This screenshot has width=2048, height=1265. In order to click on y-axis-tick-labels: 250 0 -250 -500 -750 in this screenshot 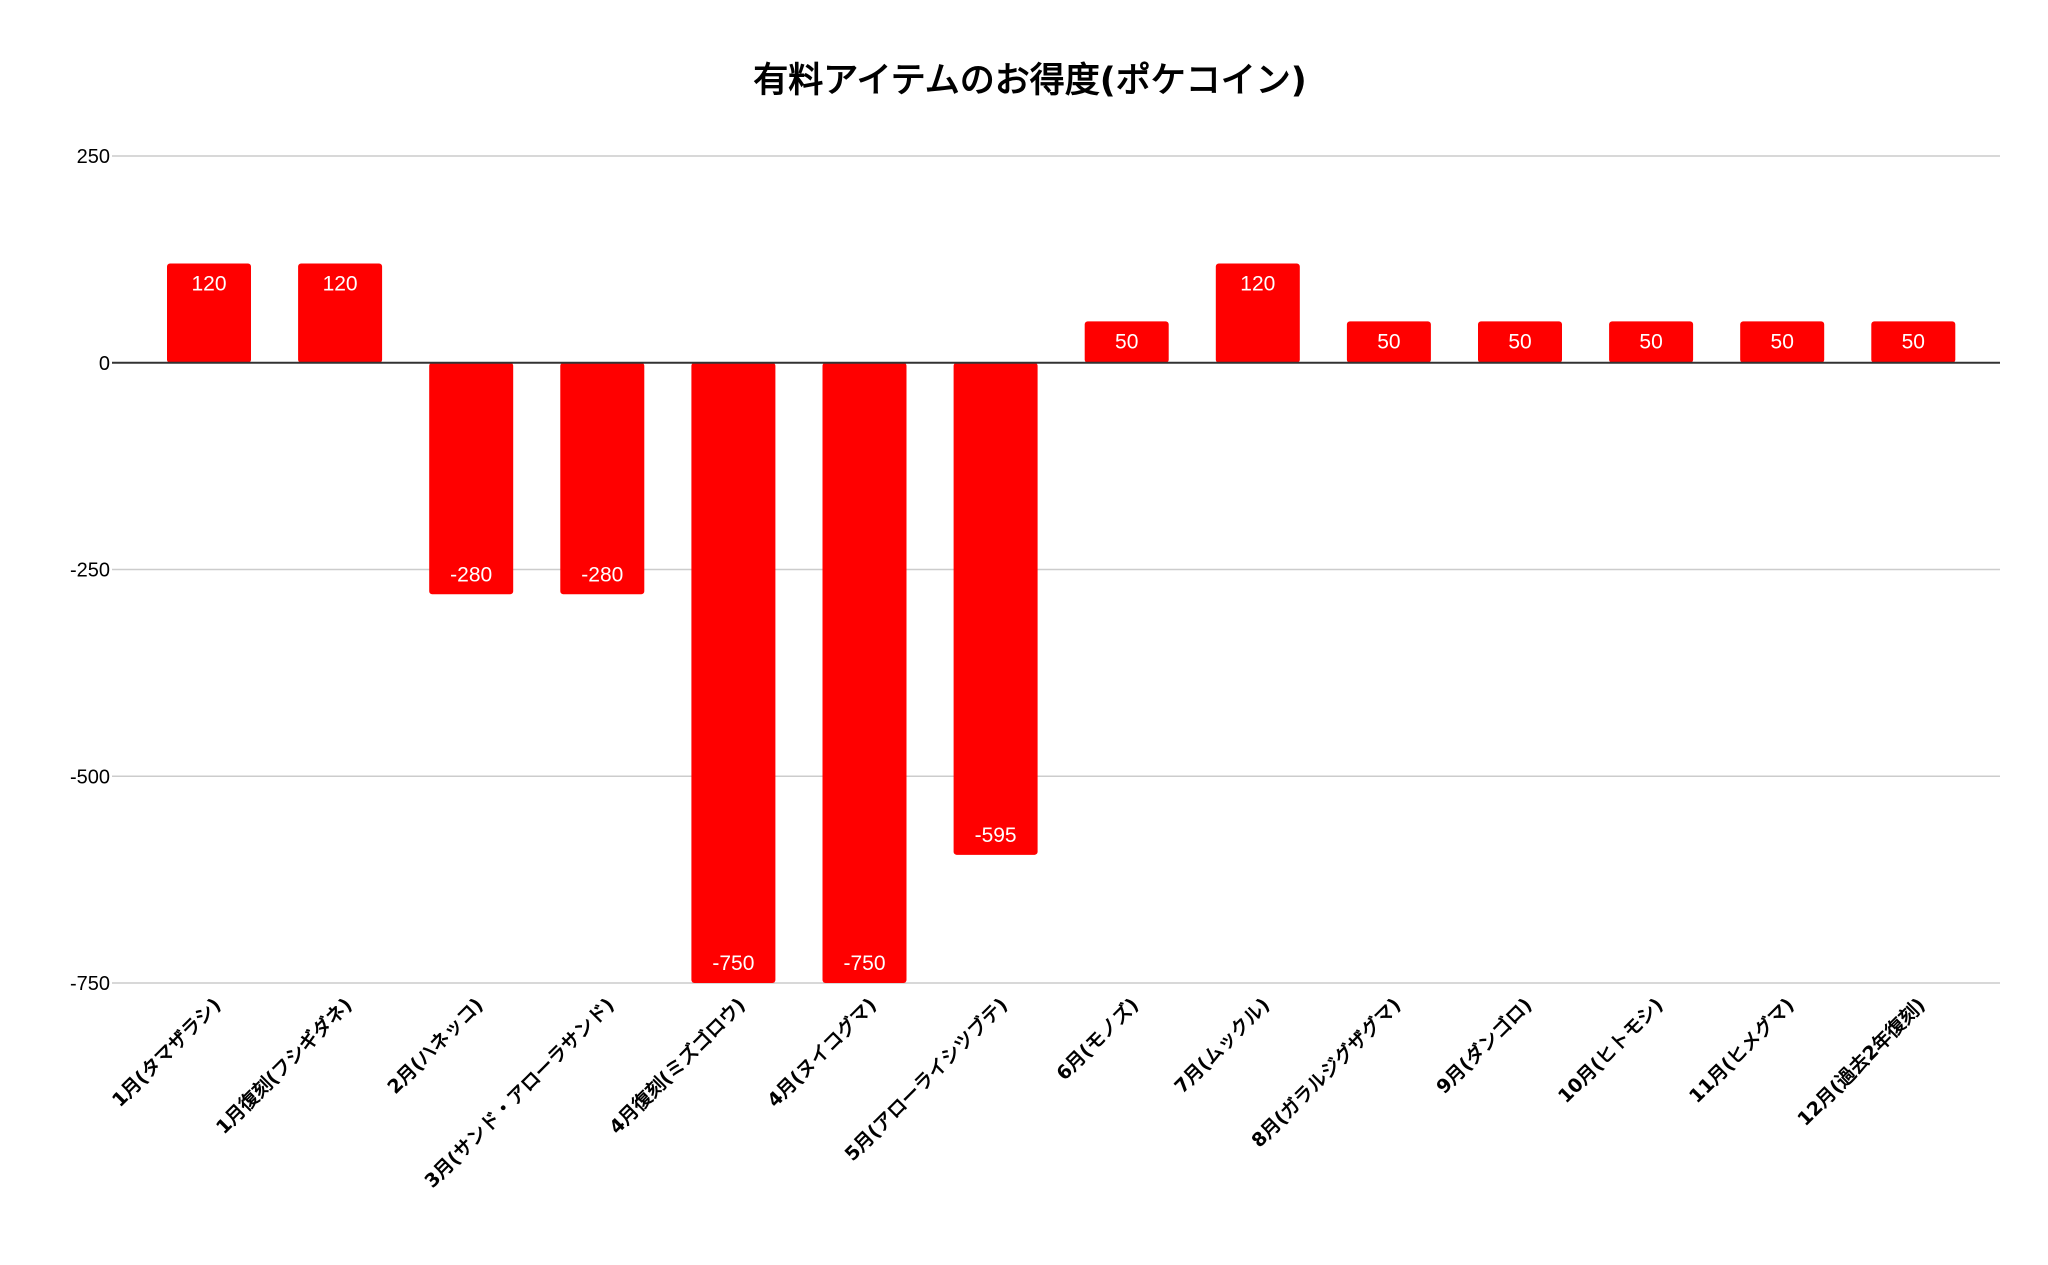, I will do `click(90, 570)`.